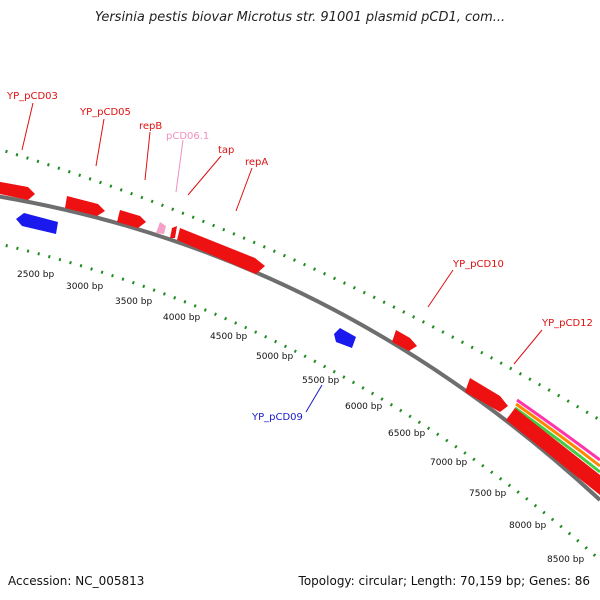  What do you see at coordinates (478, 264) in the screenshot?
I see `gene-label-yp-pcd10: YP_pCD10` at bounding box center [478, 264].